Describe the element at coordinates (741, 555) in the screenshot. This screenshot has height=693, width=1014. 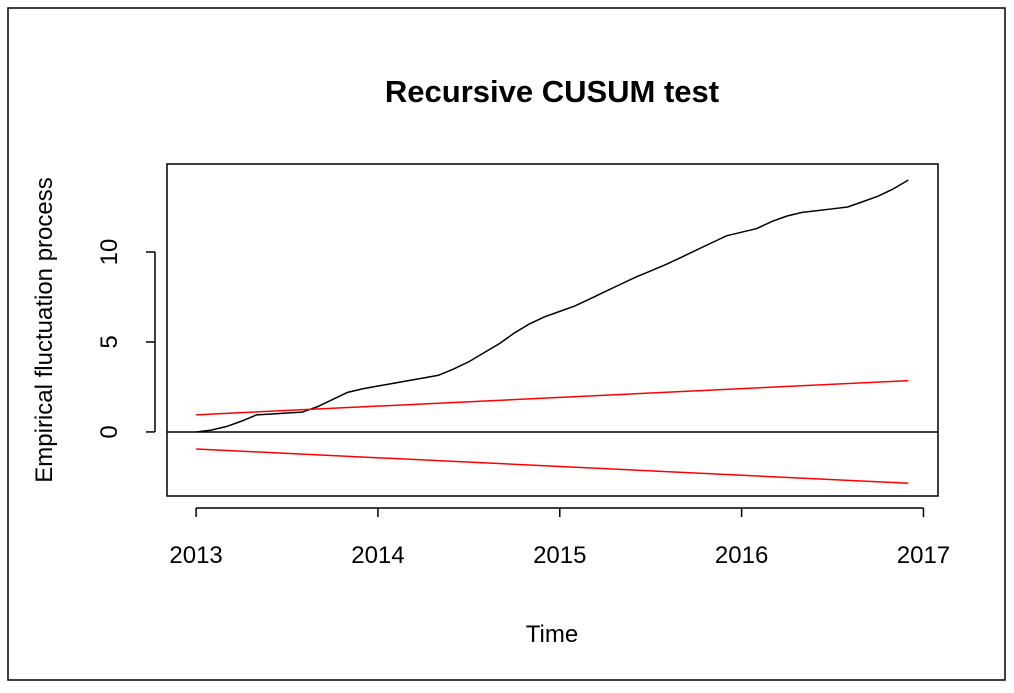
I see `x-tick-label: 2016` at that location.